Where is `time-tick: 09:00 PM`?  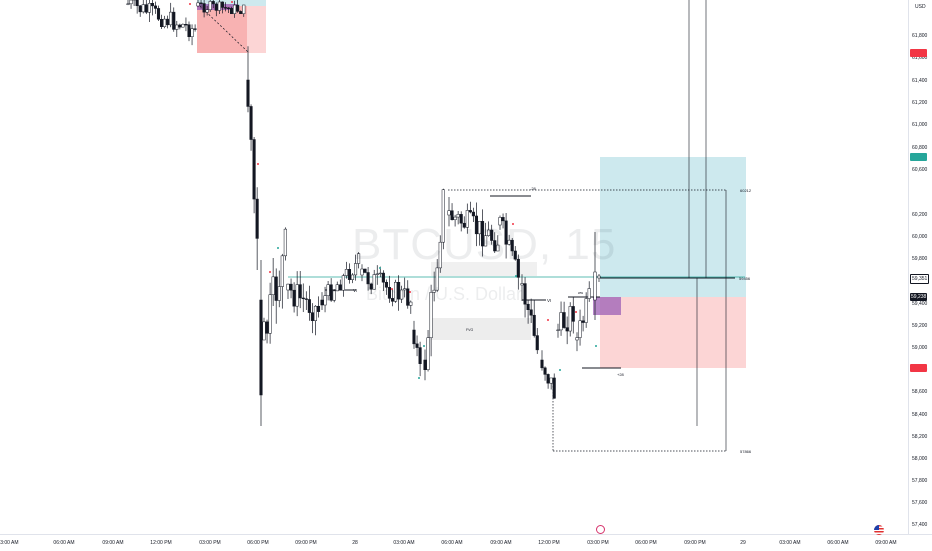 time-tick: 09:00 PM is located at coordinates (305, 543).